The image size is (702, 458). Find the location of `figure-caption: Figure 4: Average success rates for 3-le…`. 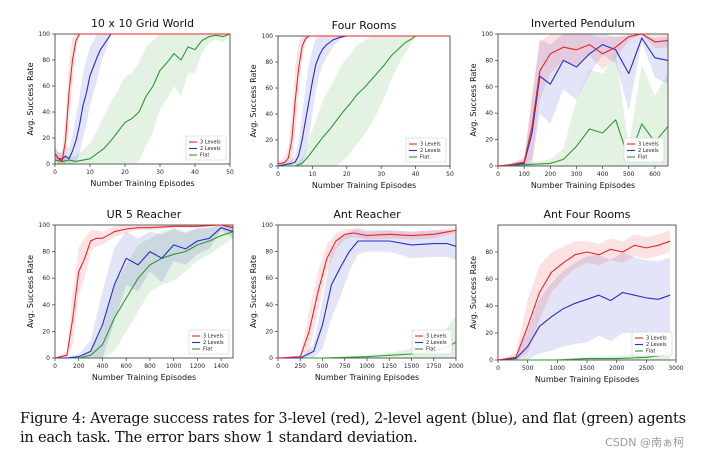

figure-caption: Figure 4: Average success rates for 3-le… is located at coordinates (353, 428).